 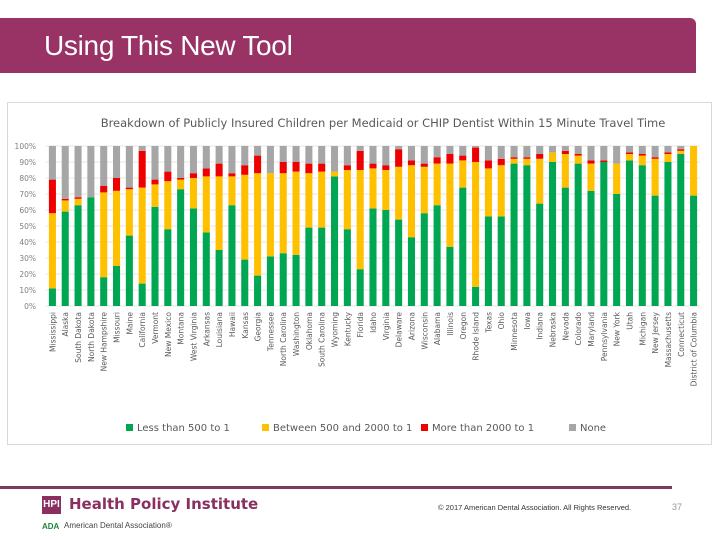 I want to click on y-tick-label: 10%, so click(x=27, y=290).